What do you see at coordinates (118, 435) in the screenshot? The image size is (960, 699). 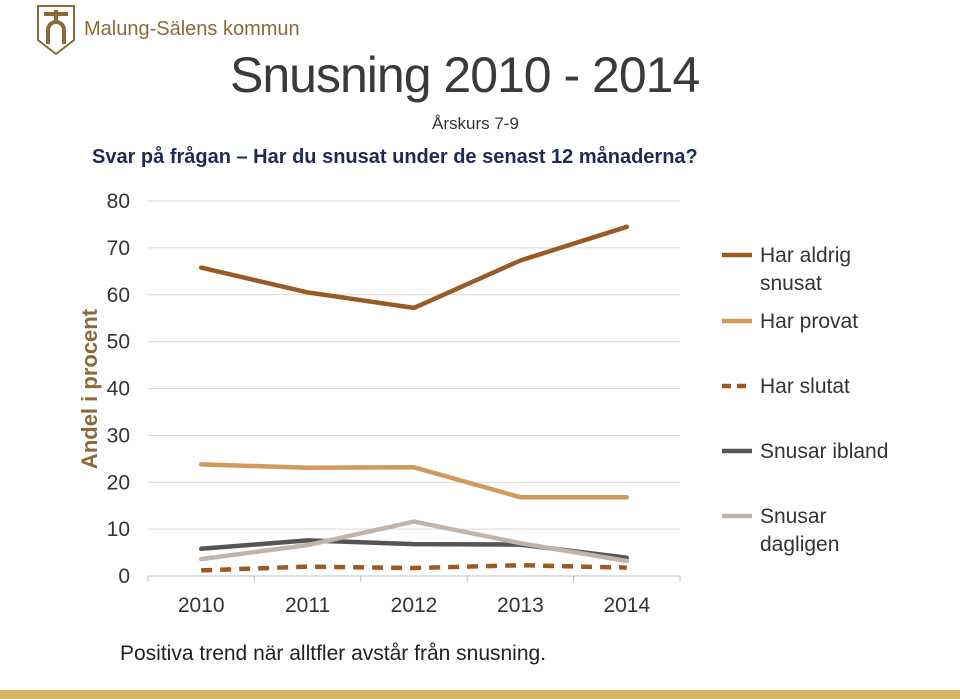 I see `y-tick-label: 30` at bounding box center [118, 435].